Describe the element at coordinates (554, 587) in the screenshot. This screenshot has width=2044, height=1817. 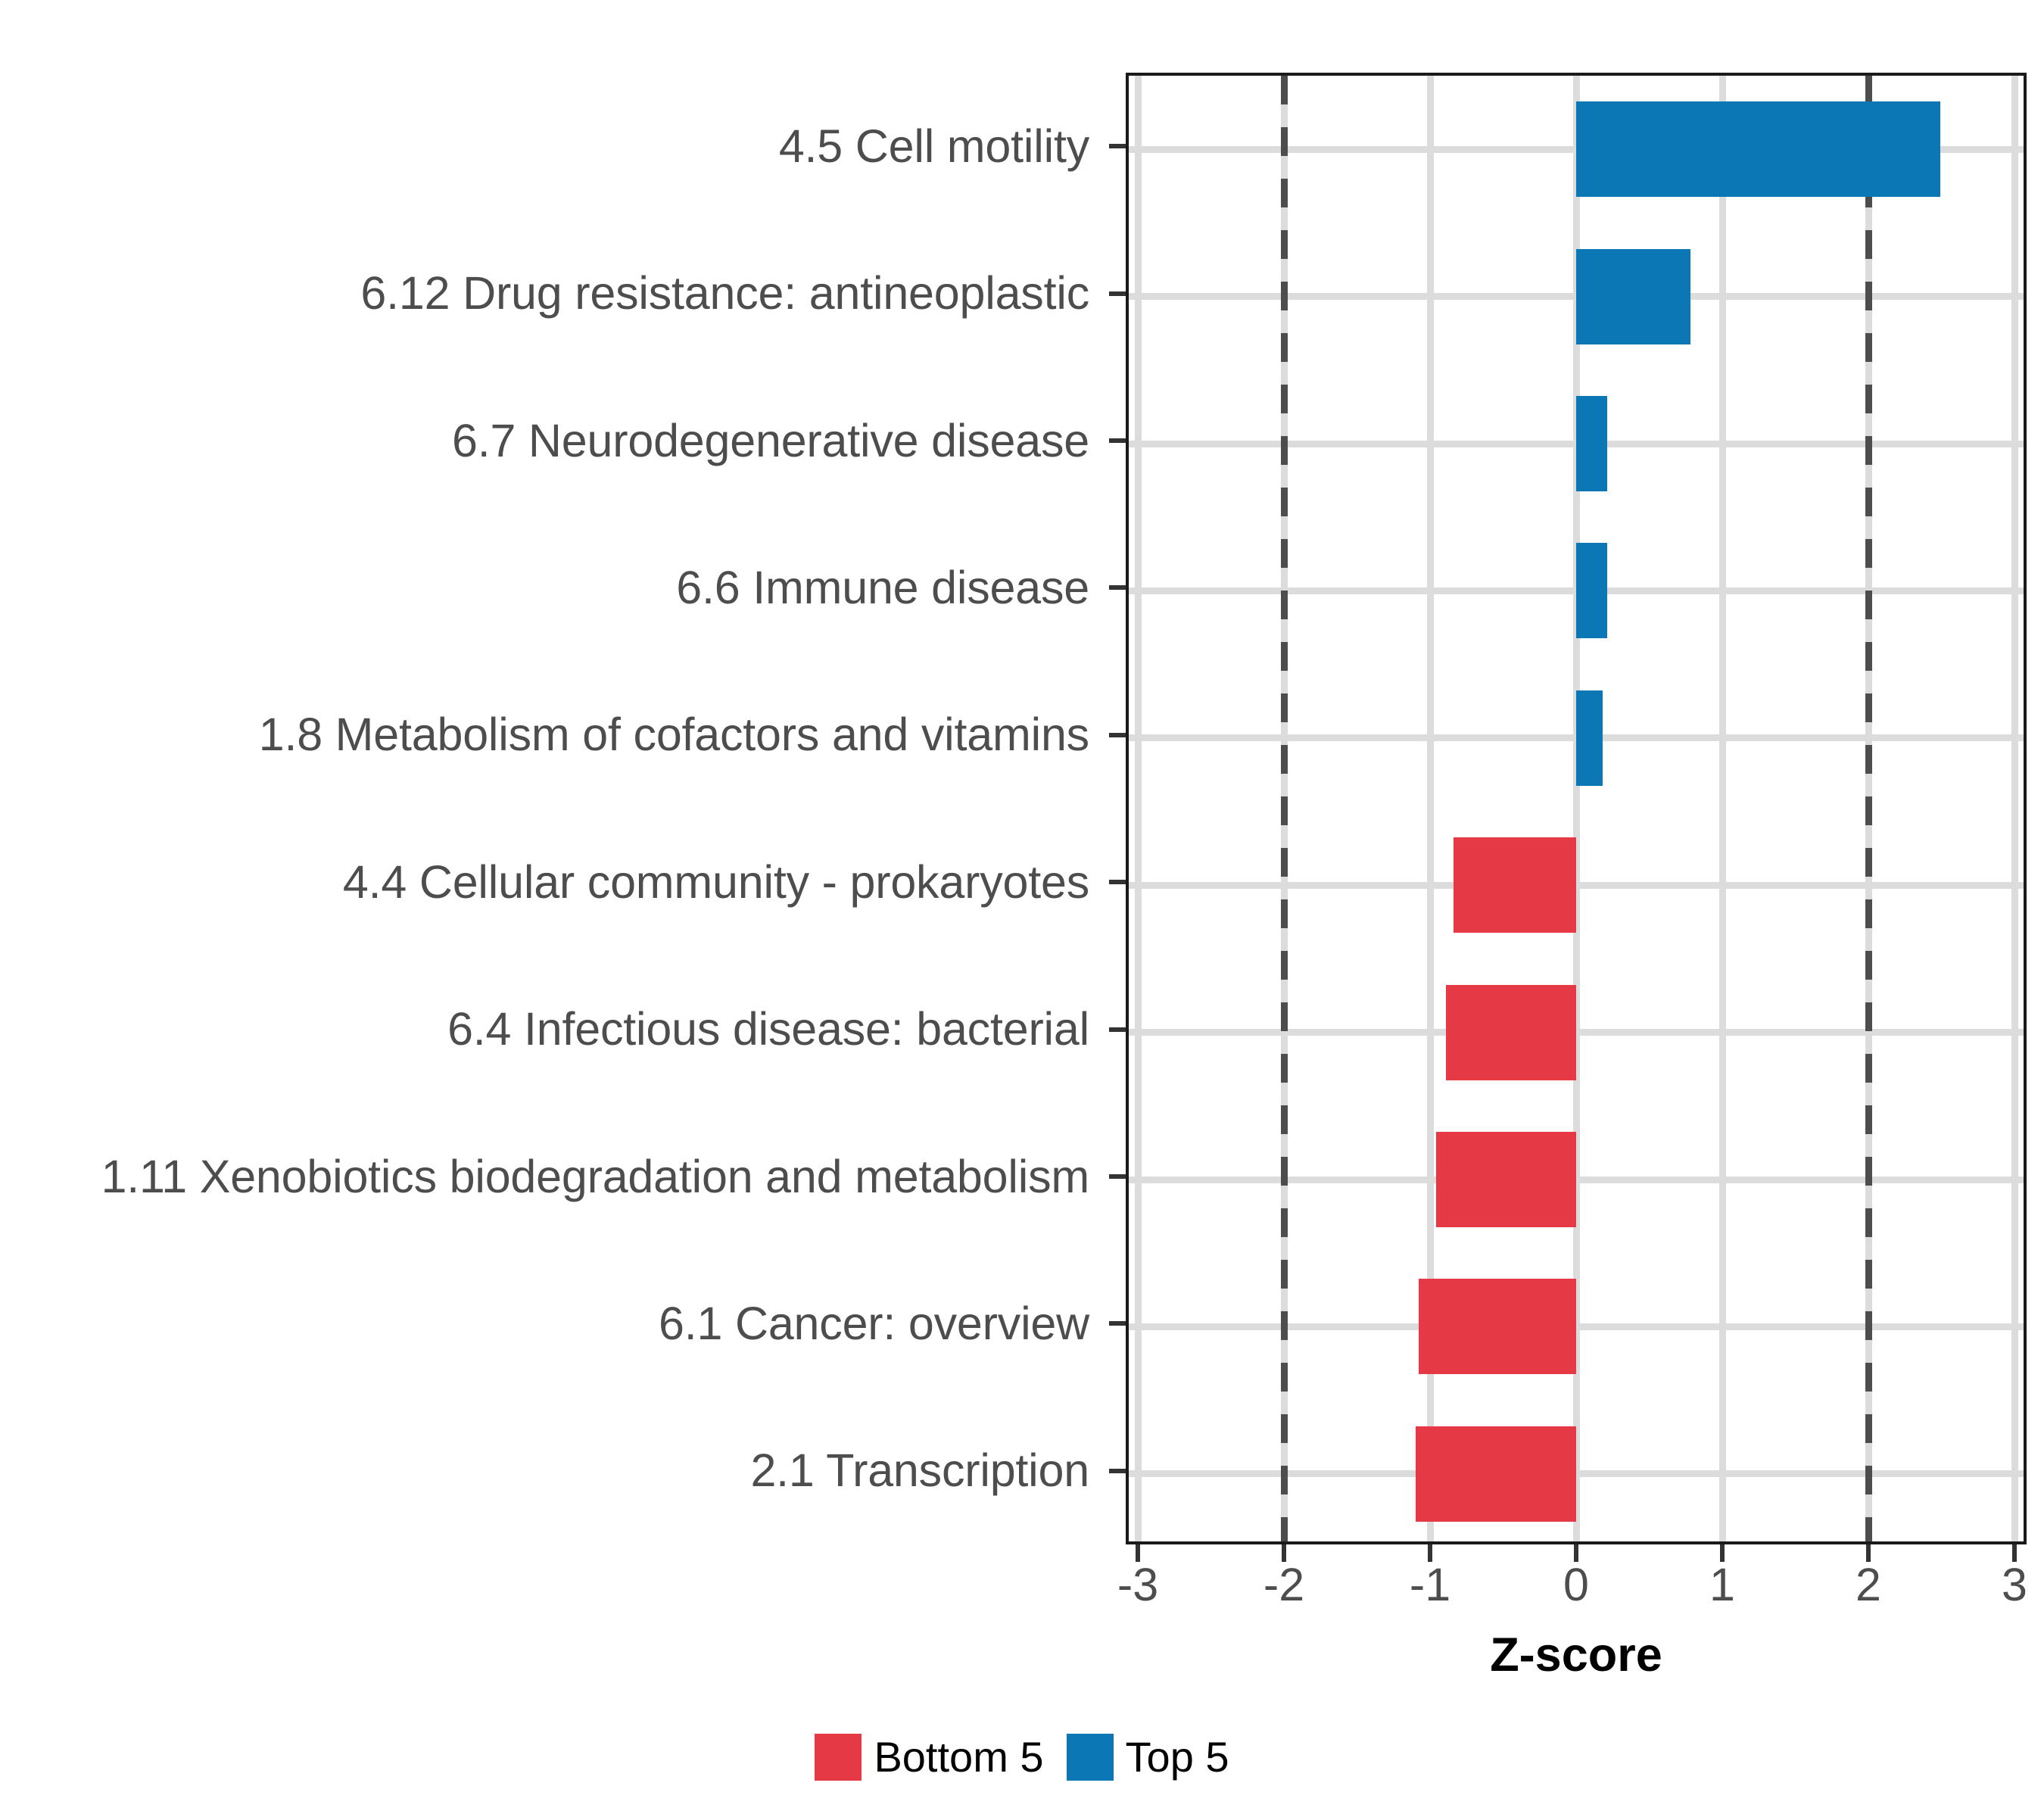
I see `y-axis-label-row: 6.6 Immune disease` at that location.